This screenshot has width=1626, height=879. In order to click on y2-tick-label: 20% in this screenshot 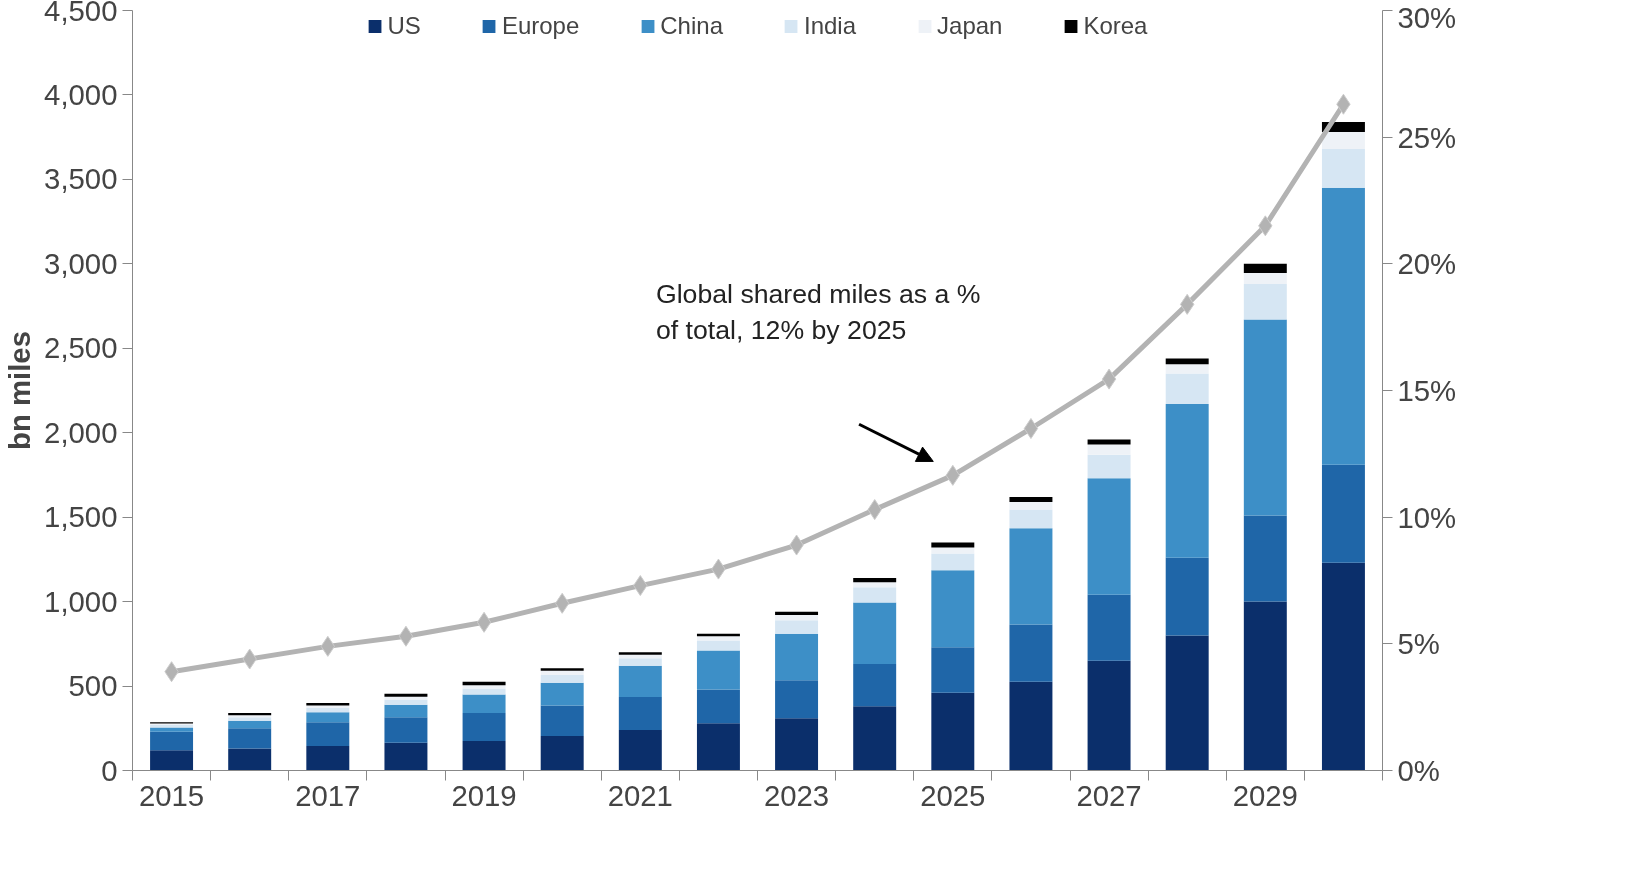, I will do `click(1427, 264)`.